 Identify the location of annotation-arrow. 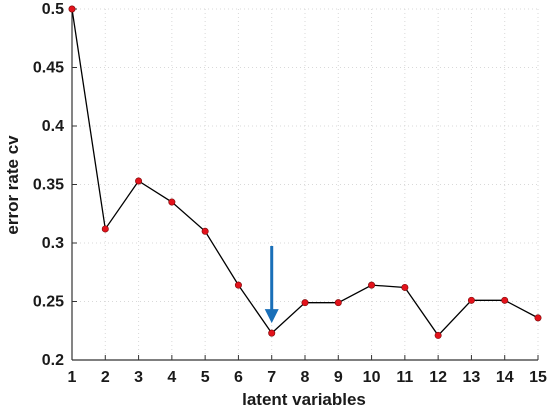
(271, 285).